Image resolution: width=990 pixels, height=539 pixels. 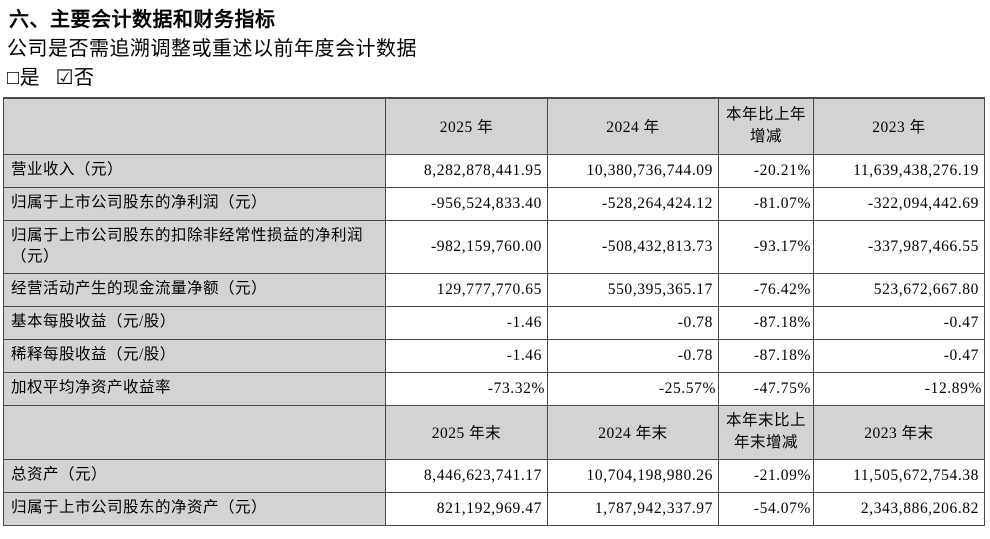 I want to click on value-change: -81.07%, so click(x=766, y=203).